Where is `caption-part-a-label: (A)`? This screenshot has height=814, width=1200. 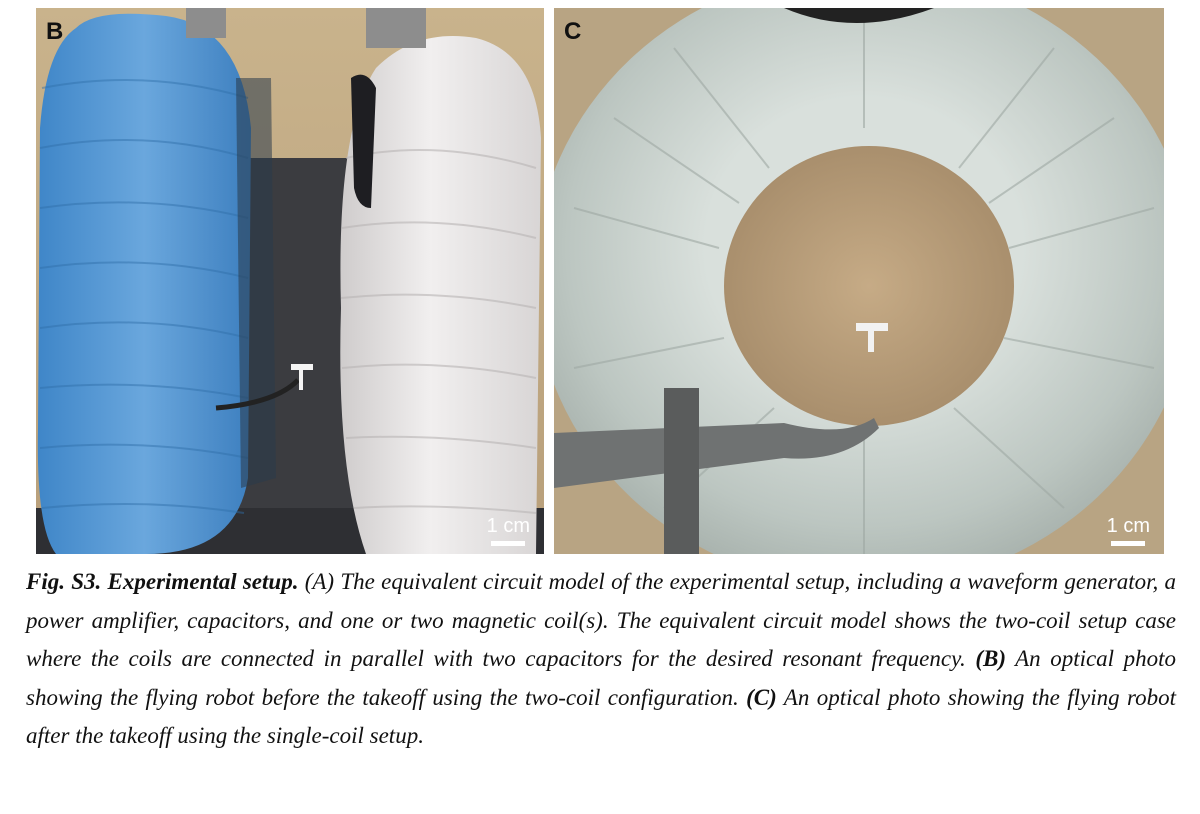 caption-part-a-label: (A) is located at coordinates (319, 581).